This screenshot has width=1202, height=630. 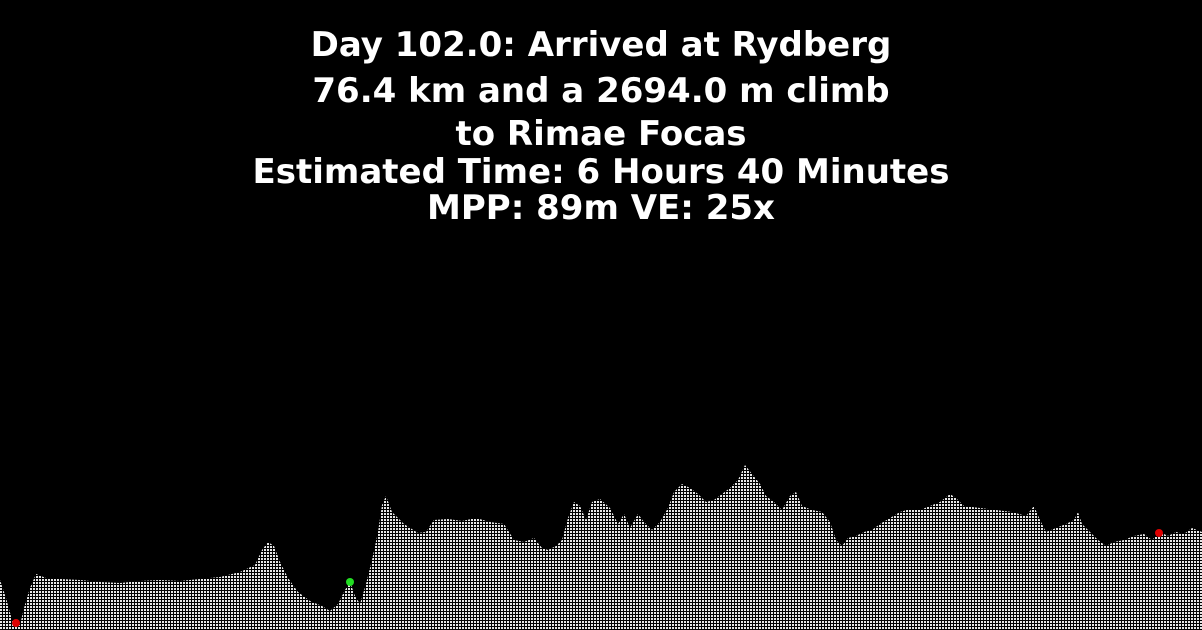 I want to click on waypoint-marker, so click(x=350, y=582).